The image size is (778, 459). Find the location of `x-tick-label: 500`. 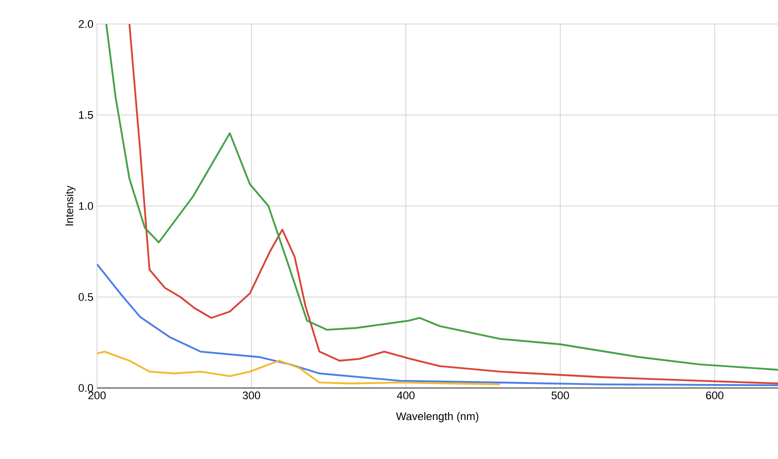

x-tick-label: 500 is located at coordinates (560, 396).